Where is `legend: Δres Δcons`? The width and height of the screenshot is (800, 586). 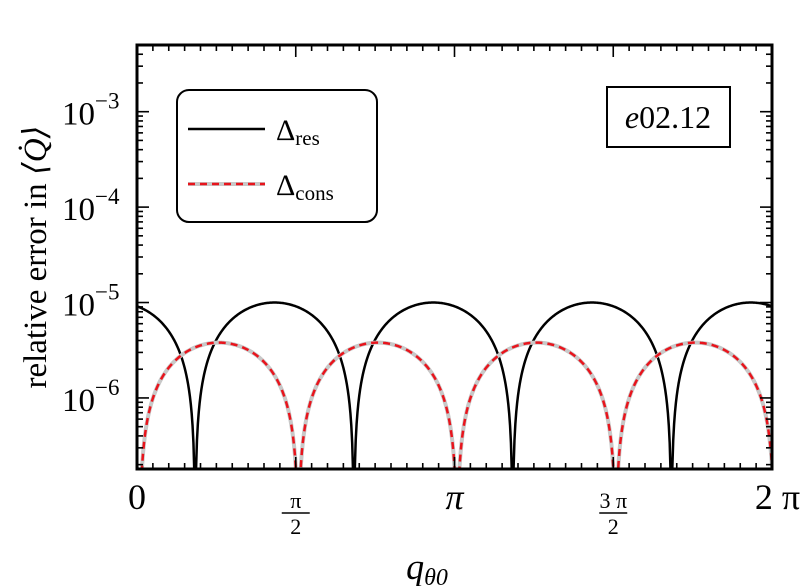
legend: Δres Δcons is located at coordinates (277, 156).